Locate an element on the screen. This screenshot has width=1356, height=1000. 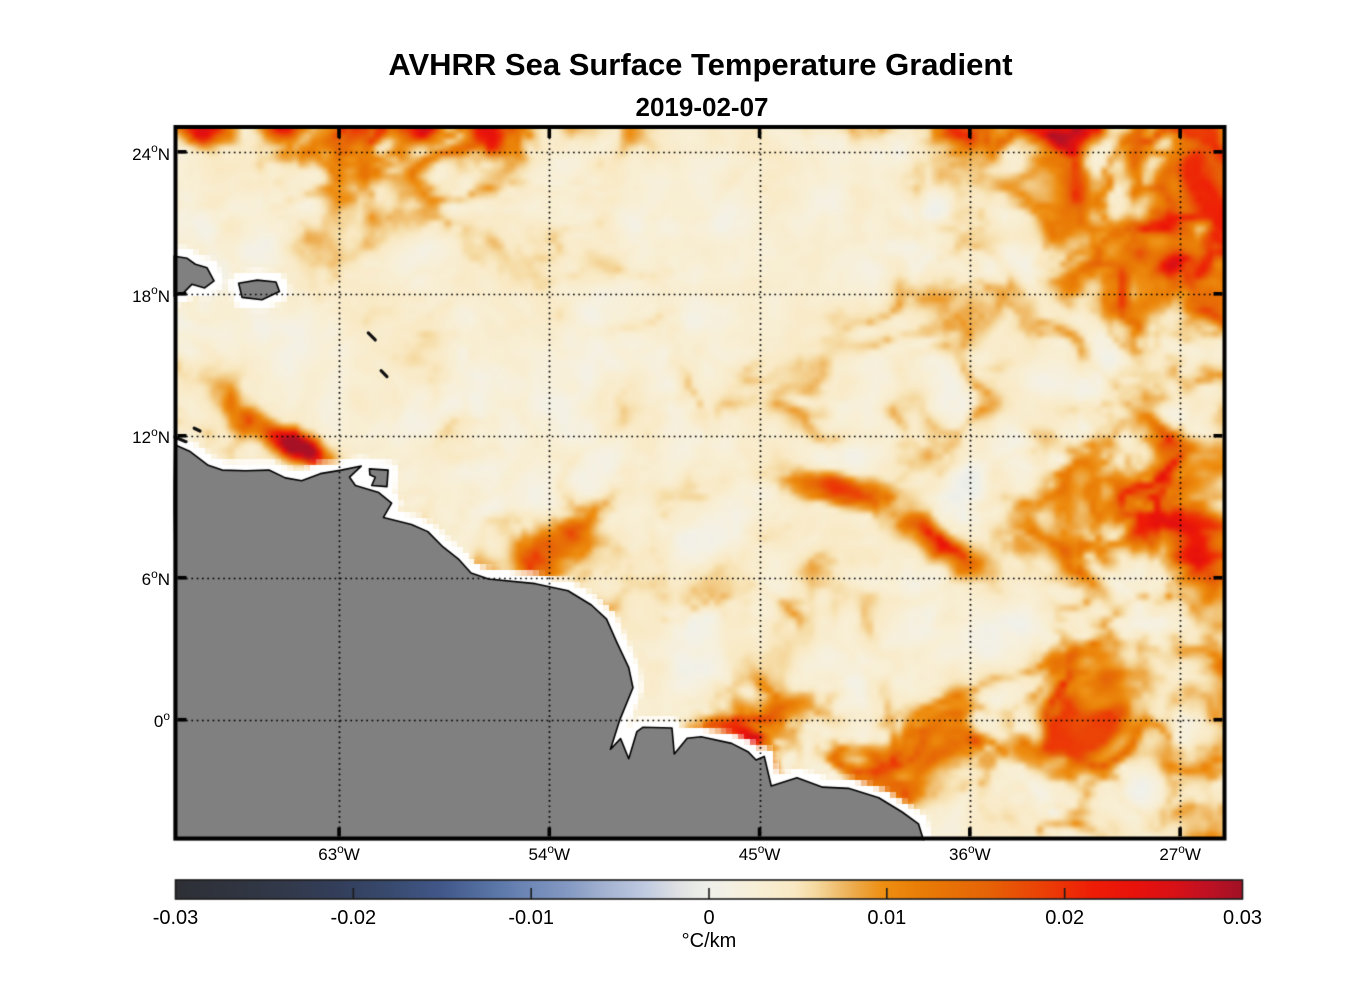
colorbar-tick-label-0.02: 0.02 is located at coordinates (1065, 918).